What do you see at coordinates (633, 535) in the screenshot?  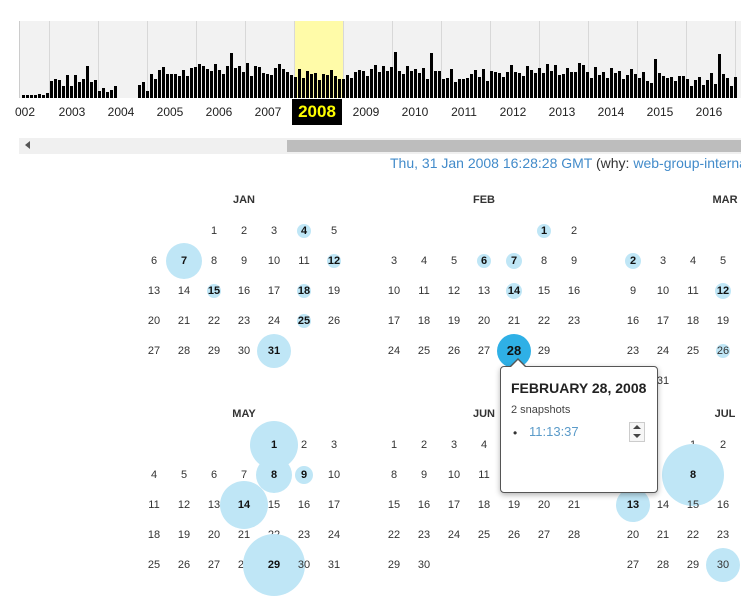 I see `calendar-day: 20` at bounding box center [633, 535].